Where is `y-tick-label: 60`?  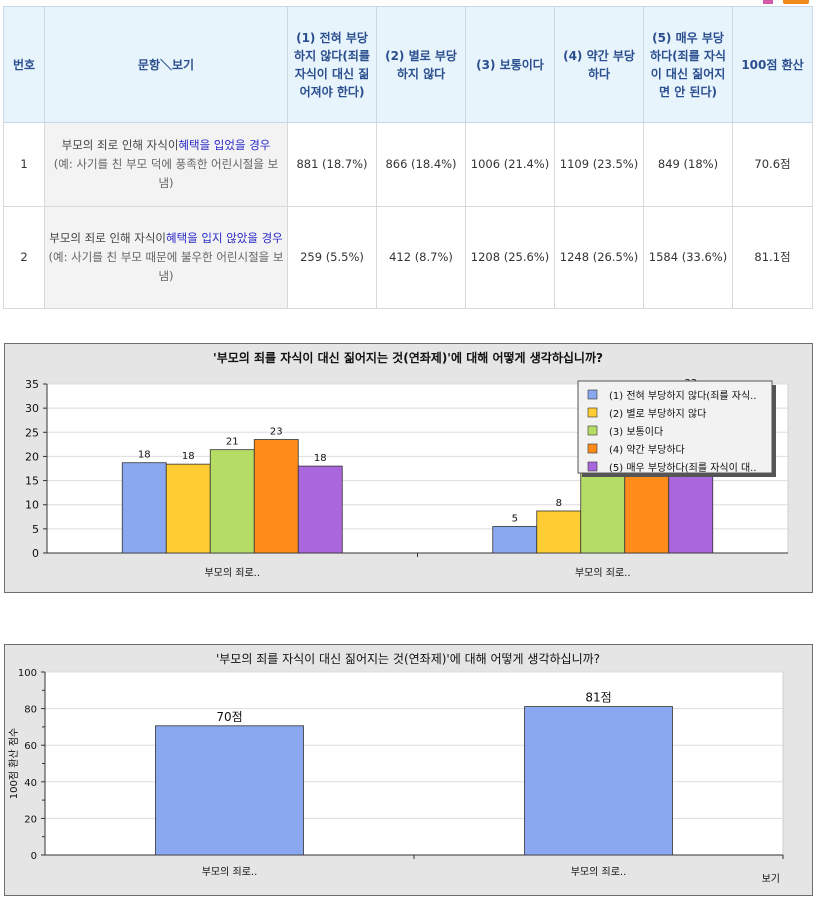 y-tick-label: 60 is located at coordinates (30, 746).